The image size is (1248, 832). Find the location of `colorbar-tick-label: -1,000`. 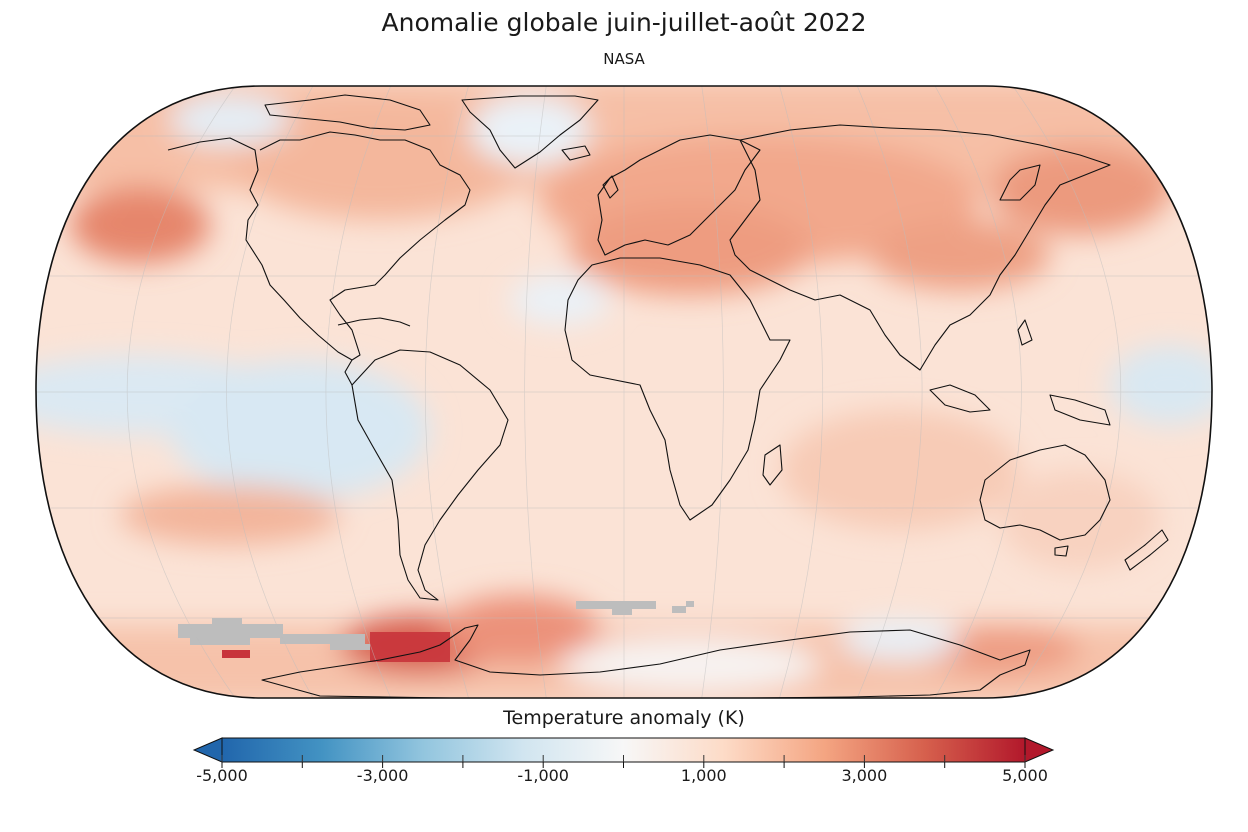

colorbar-tick-label: -1,000 is located at coordinates (543, 775).